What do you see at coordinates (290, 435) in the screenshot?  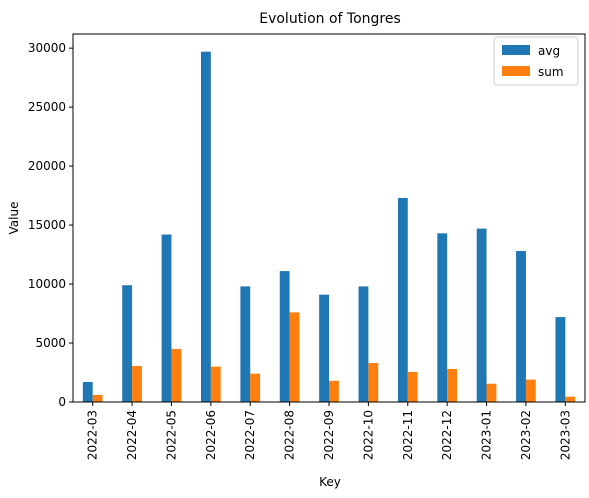 I see `x-tick-label: 2022-08` at bounding box center [290, 435].